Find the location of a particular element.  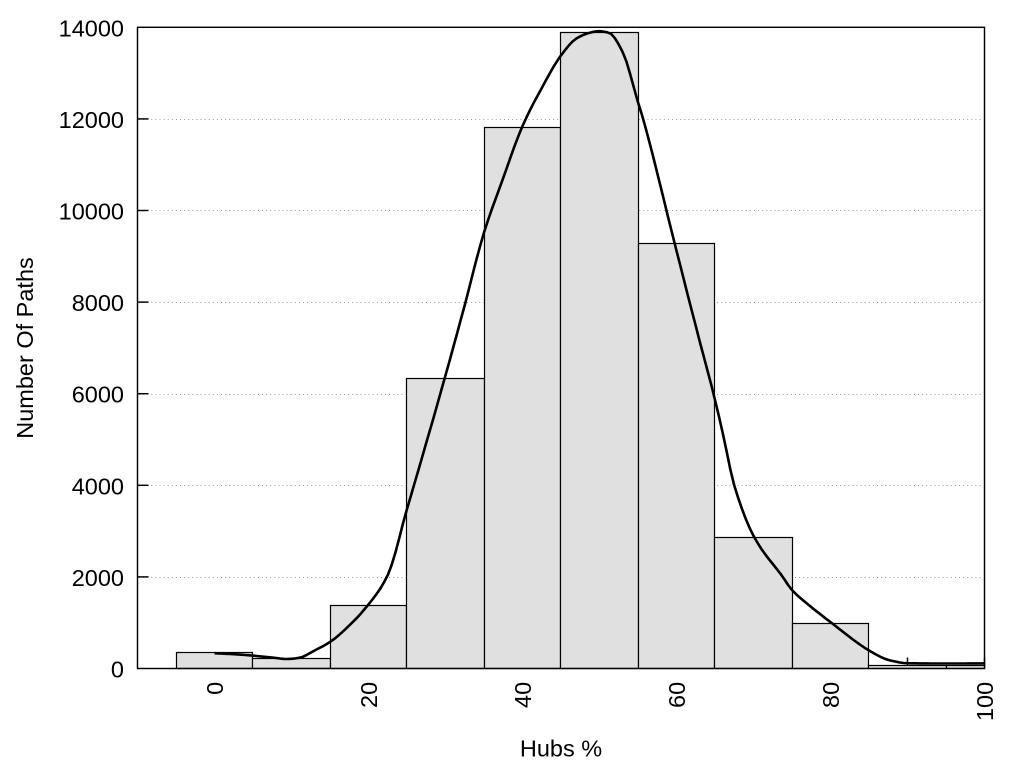

svg-text: 40 is located at coordinates (523, 695).